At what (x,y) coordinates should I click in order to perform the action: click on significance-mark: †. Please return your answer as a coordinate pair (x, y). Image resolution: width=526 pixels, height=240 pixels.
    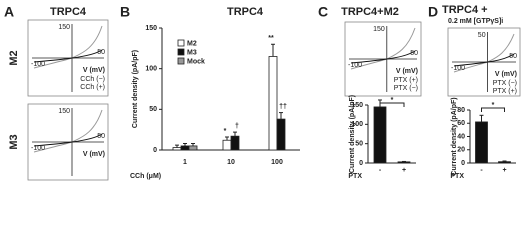
    Looking at the image, I should click on (237, 126).